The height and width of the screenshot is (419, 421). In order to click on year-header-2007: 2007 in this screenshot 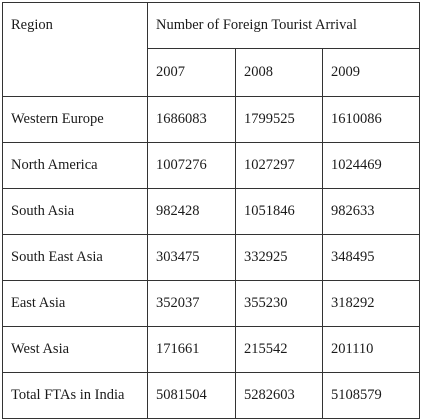, I will do `click(191, 72)`.